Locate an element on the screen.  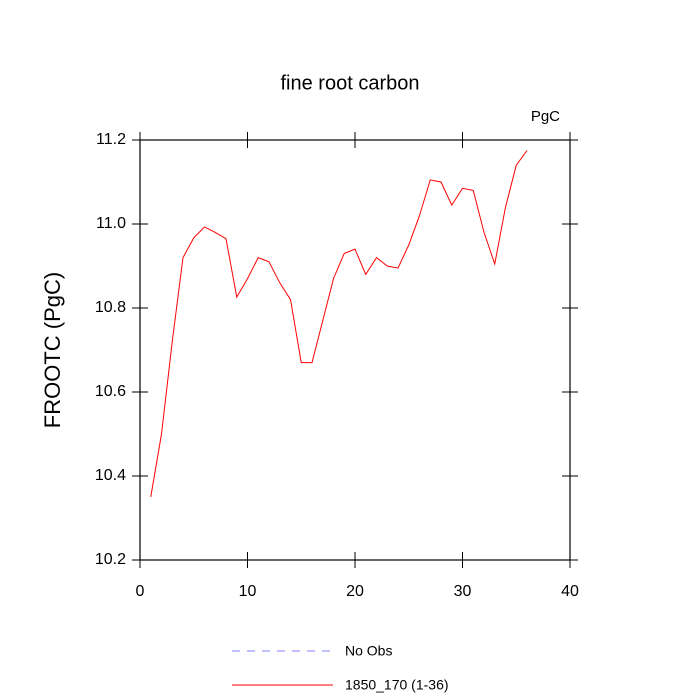
x-tick-label: 20 is located at coordinates (355, 591).